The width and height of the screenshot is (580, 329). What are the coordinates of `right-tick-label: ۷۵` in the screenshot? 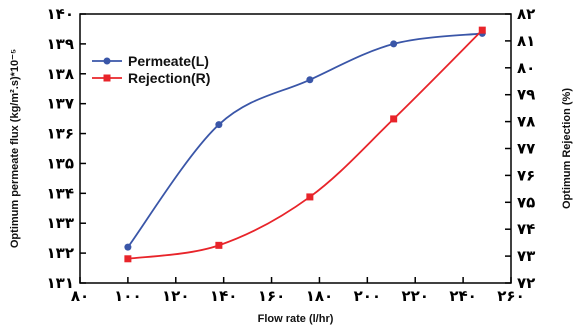 It's located at (526, 202).